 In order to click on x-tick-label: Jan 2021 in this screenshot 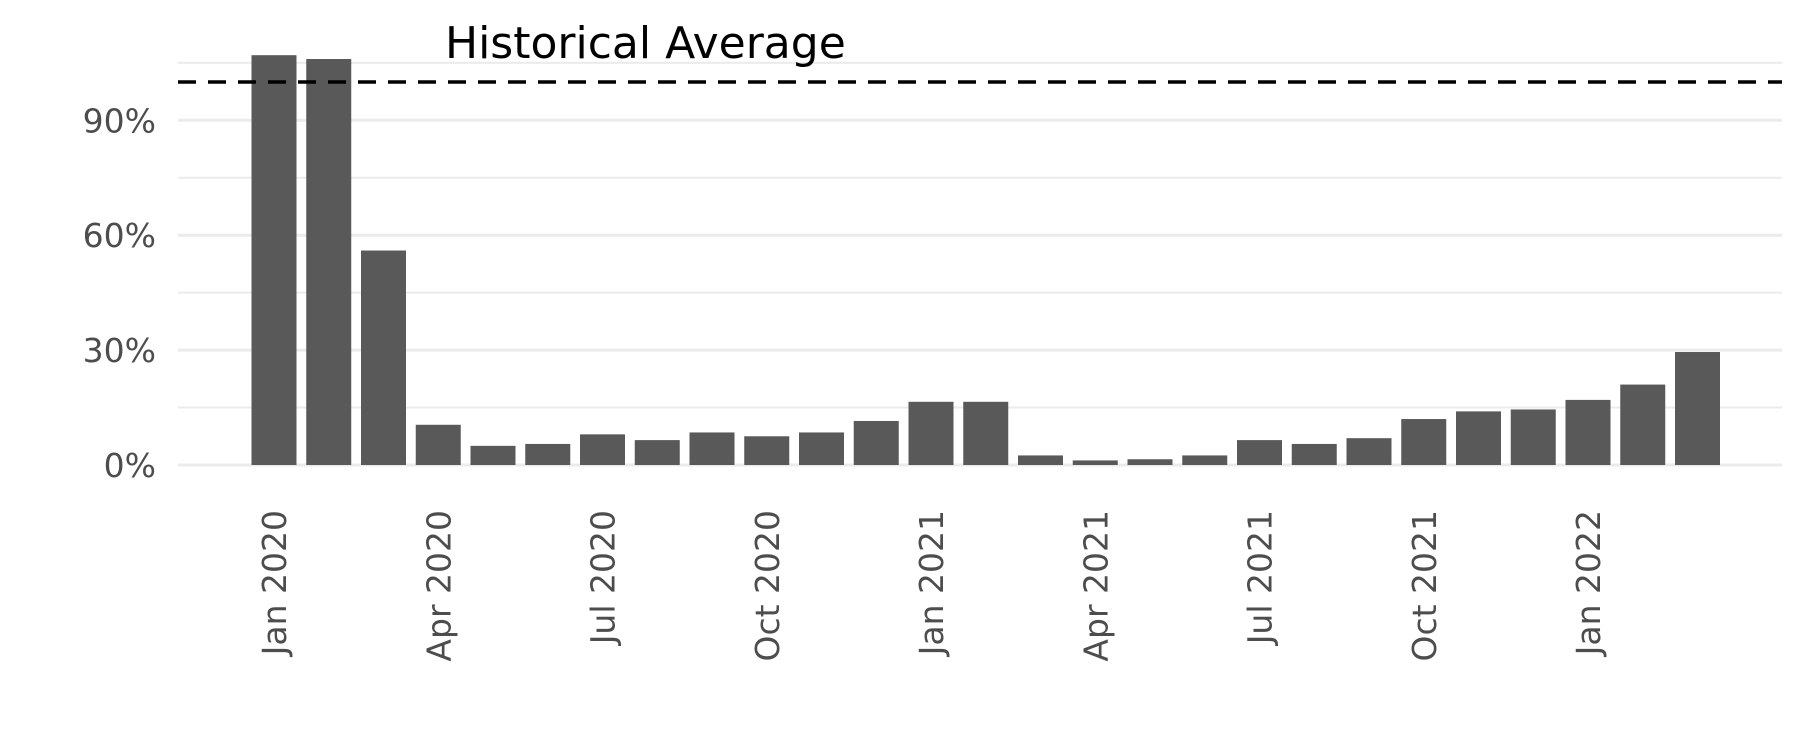, I will do `click(931, 583)`.